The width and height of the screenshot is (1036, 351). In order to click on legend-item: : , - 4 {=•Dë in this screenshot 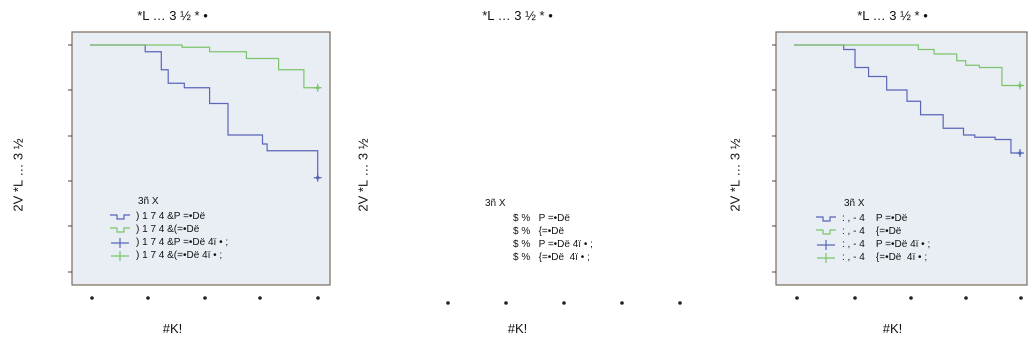, I will do `click(872, 231)`.